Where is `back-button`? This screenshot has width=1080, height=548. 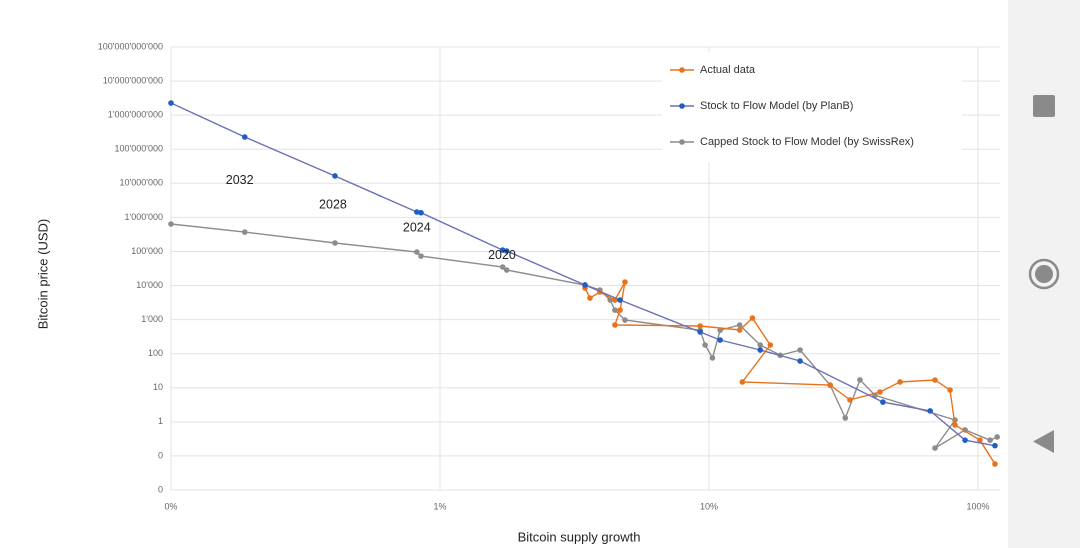 back-button is located at coordinates (1043, 441).